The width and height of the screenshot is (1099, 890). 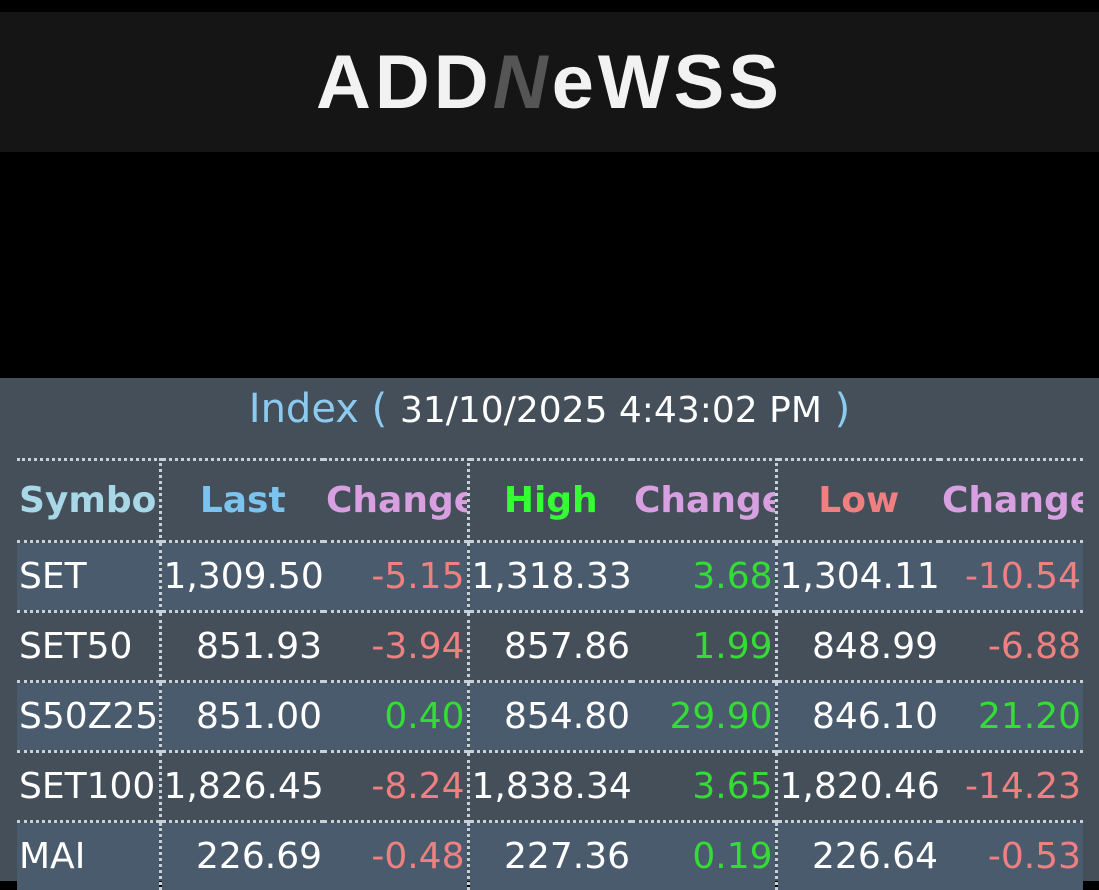 I want to click on value-cell: 851.00, so click(x=242, y=717).